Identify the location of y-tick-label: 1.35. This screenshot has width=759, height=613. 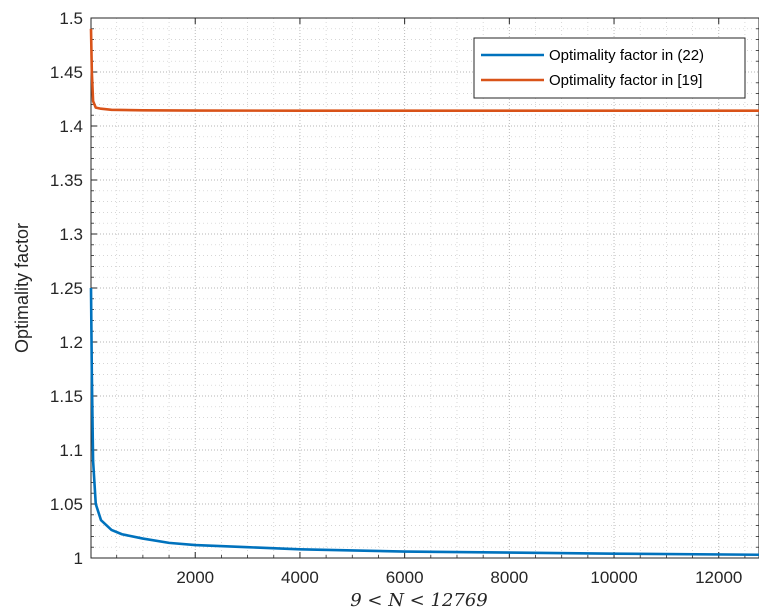
(66, 180).